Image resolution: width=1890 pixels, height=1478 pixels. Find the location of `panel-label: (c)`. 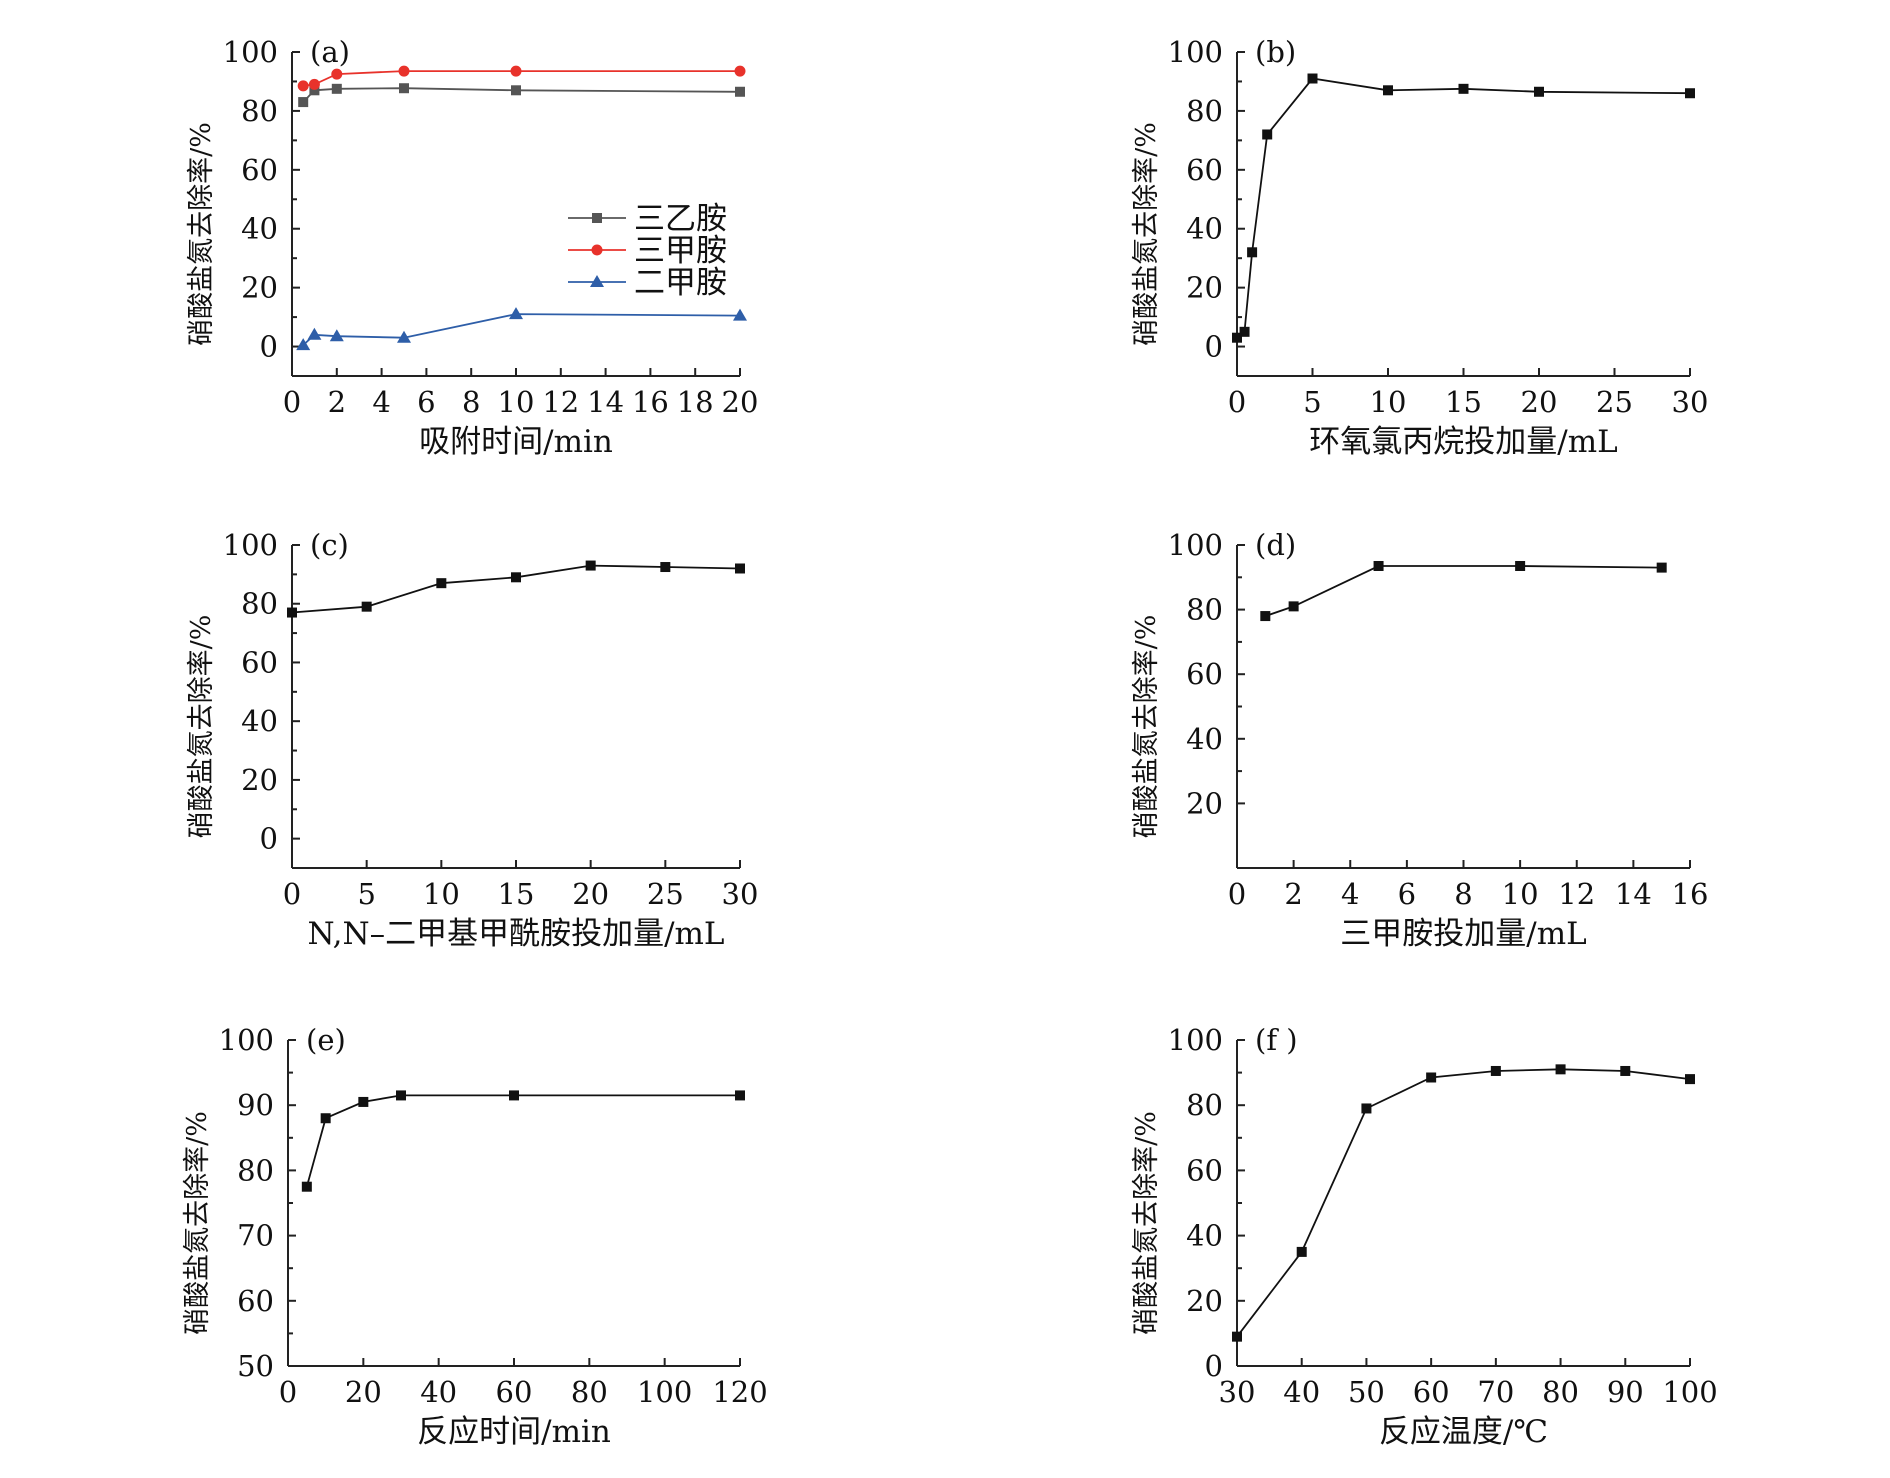

panel-label: (c) is located at coordinates (329, 545).